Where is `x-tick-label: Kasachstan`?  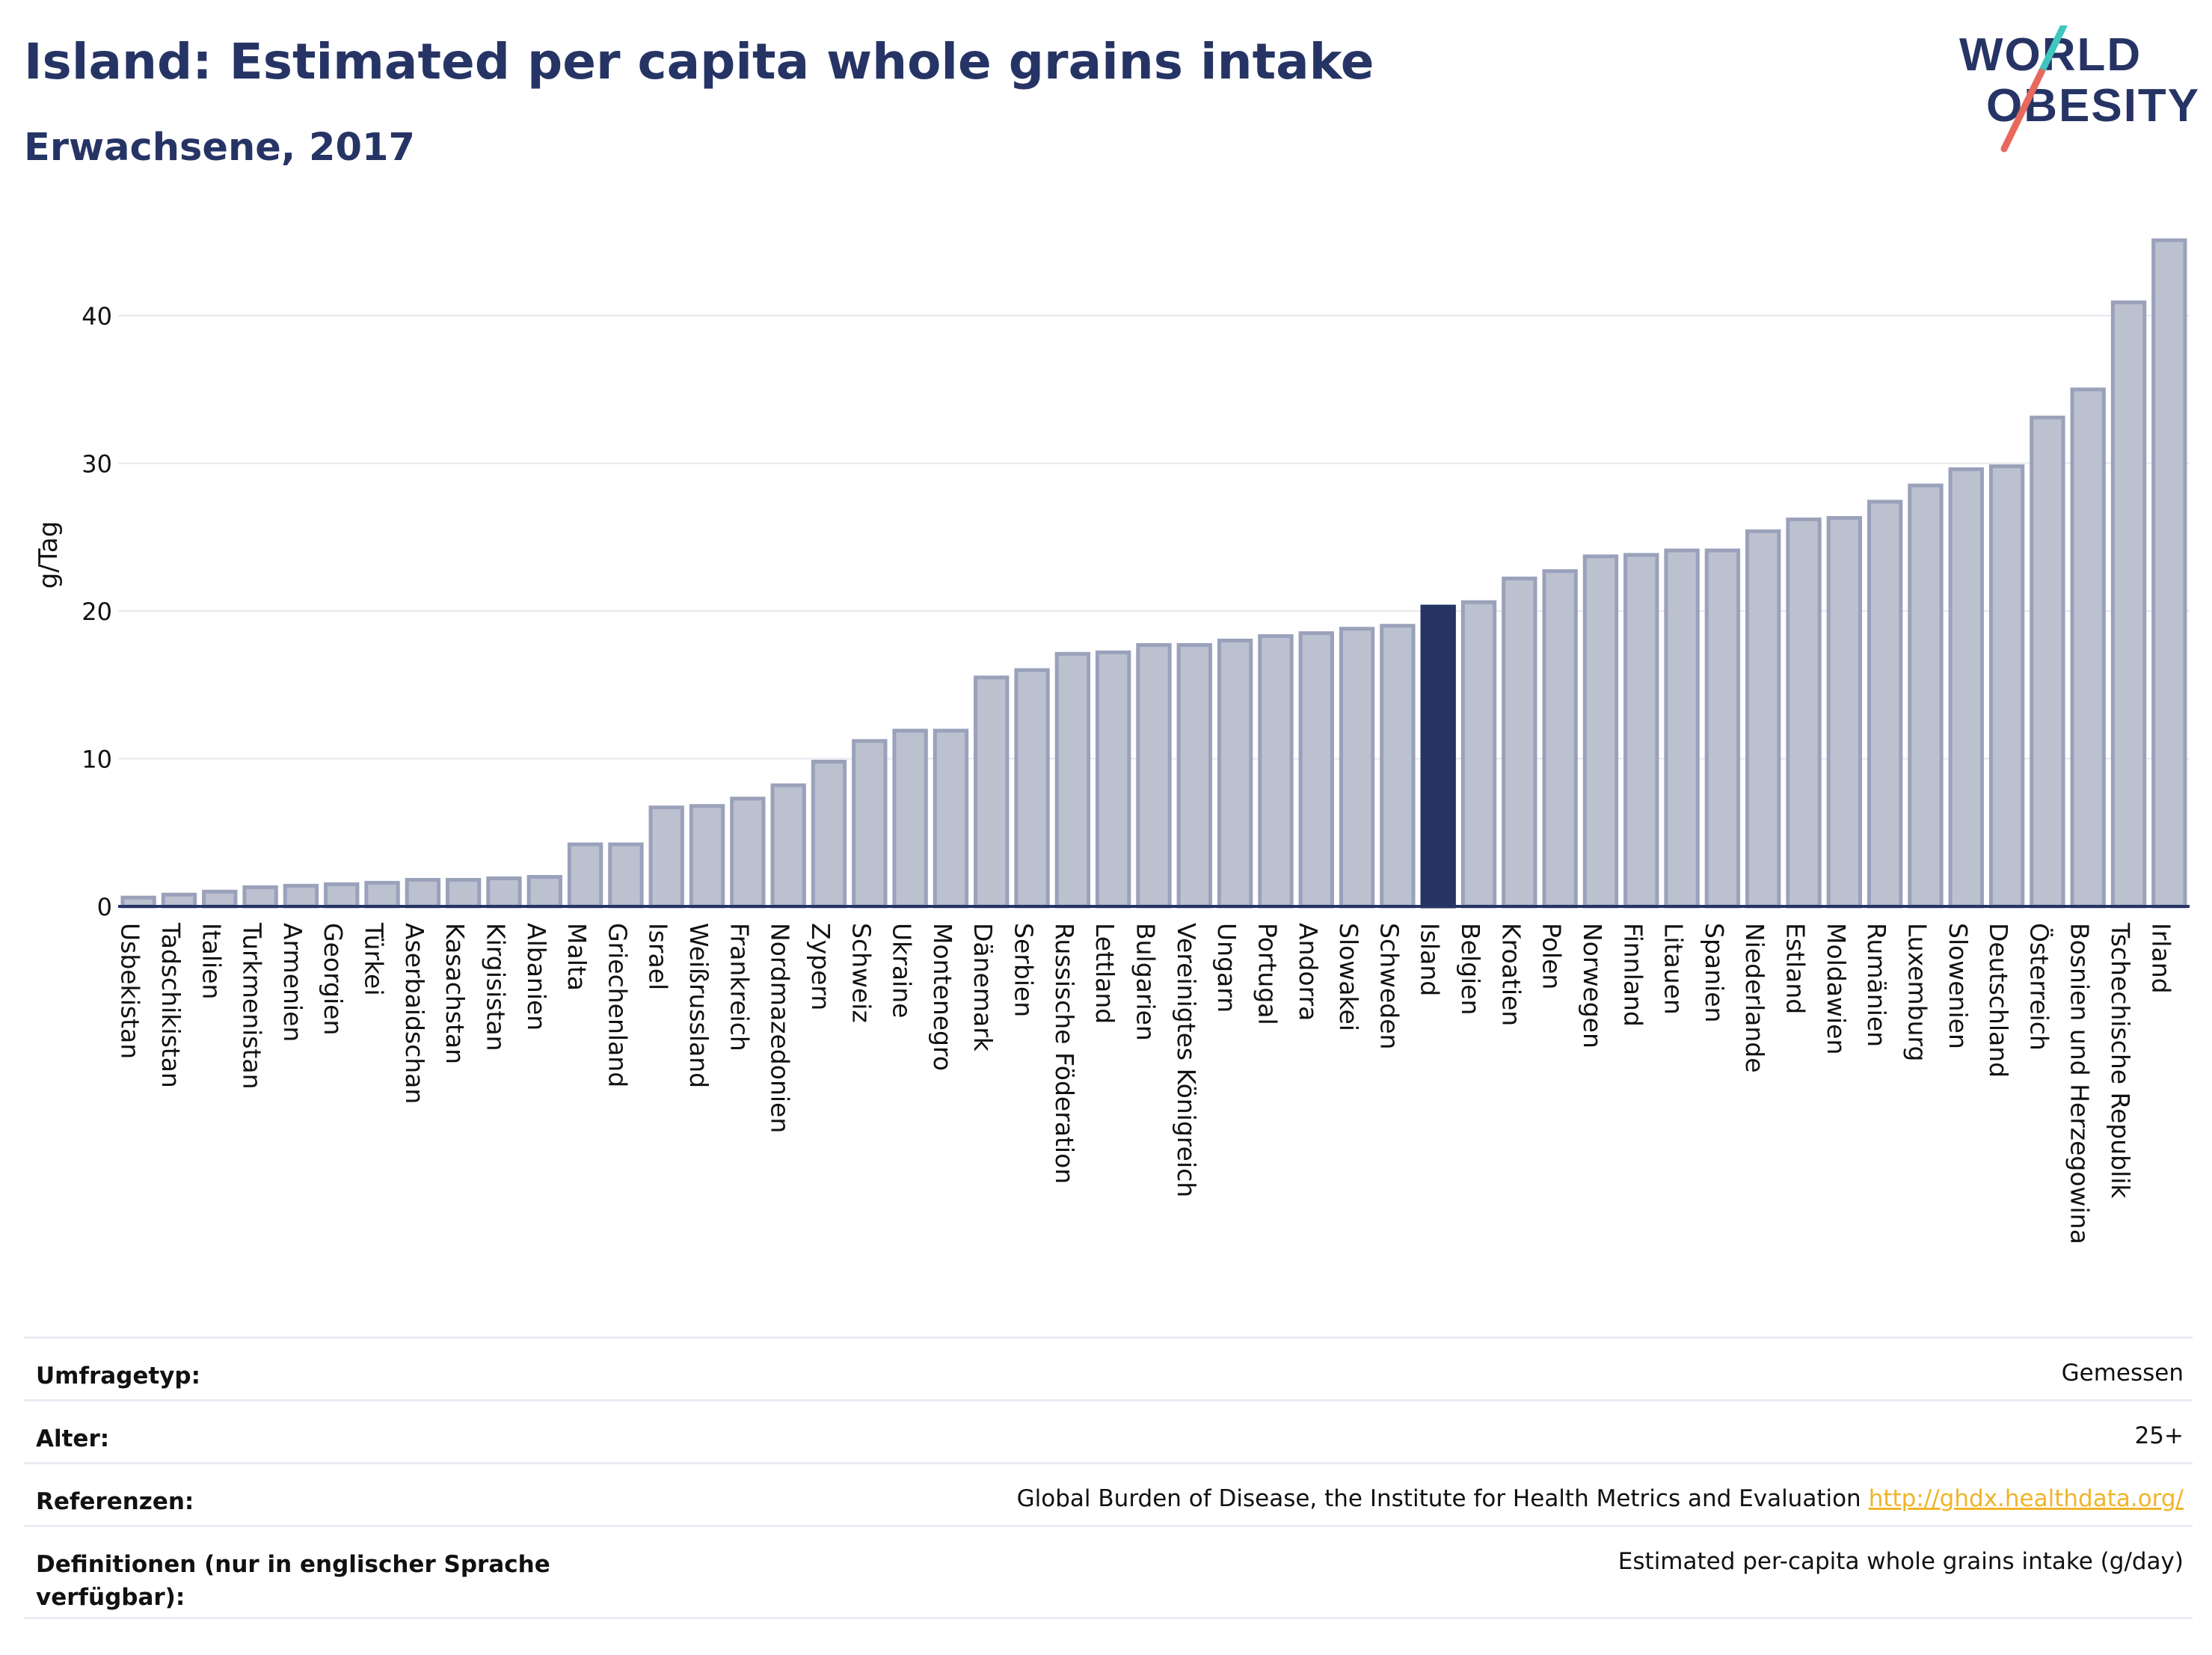 x-tick-label: Kasachstan is located at coordinates (455, 993).